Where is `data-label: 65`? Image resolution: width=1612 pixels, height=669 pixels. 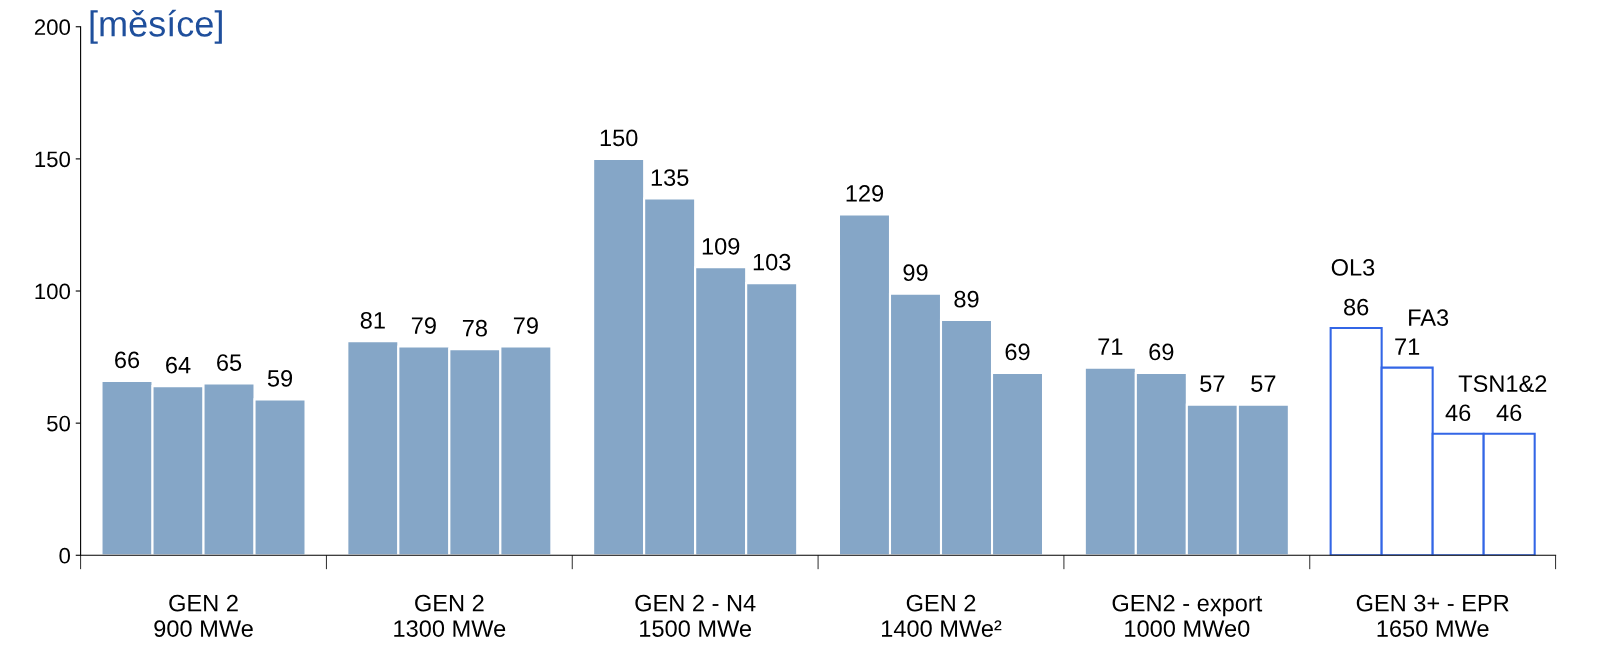
data-label: 65 is located at coordinates (229, 362).